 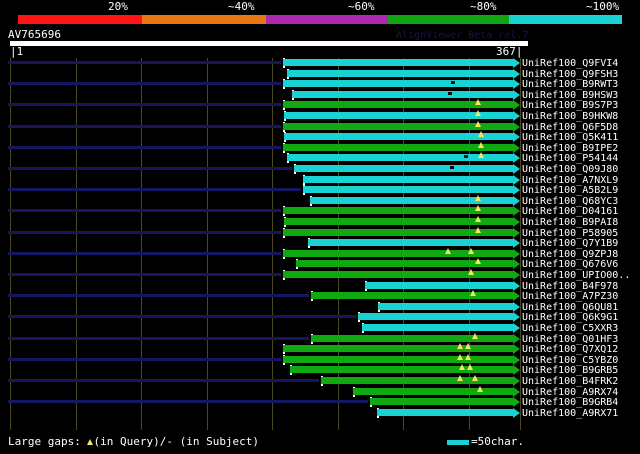 What do you see at coordinates (570, 360) in the screenshot?
I see `hit-label: UniRef100_C5YBZ0` at bounding box center [570, 360].